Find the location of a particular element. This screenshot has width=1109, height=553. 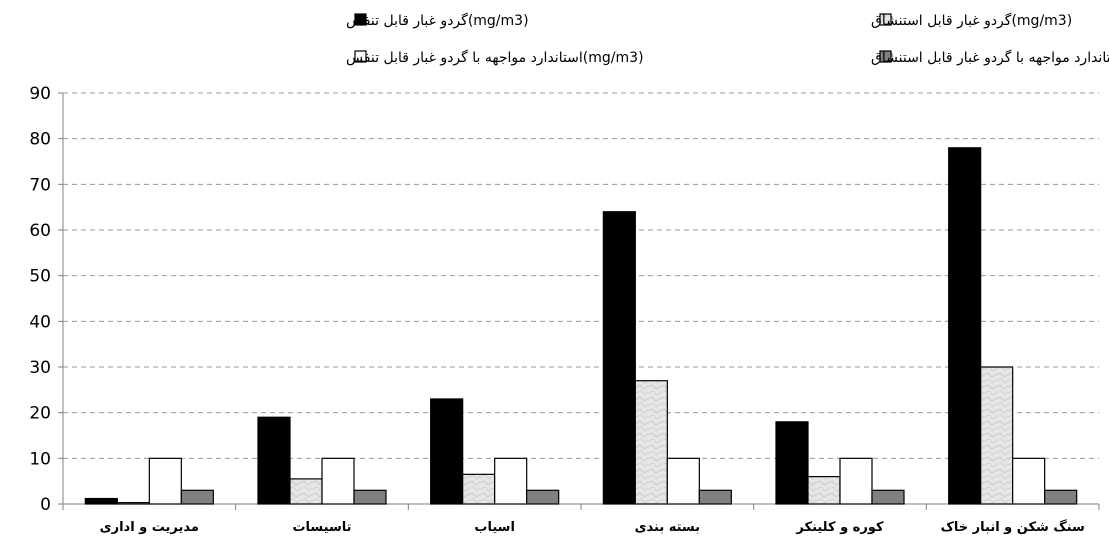

x-category-label: کوره و کلینکر is located at coordinates (839, 527).